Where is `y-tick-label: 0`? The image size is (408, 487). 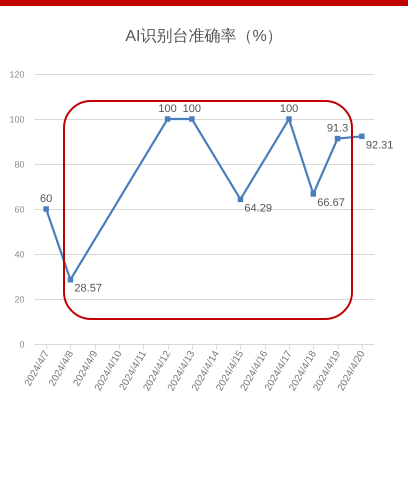
y-tick-label: 0 is located at coordinates (21, 345).